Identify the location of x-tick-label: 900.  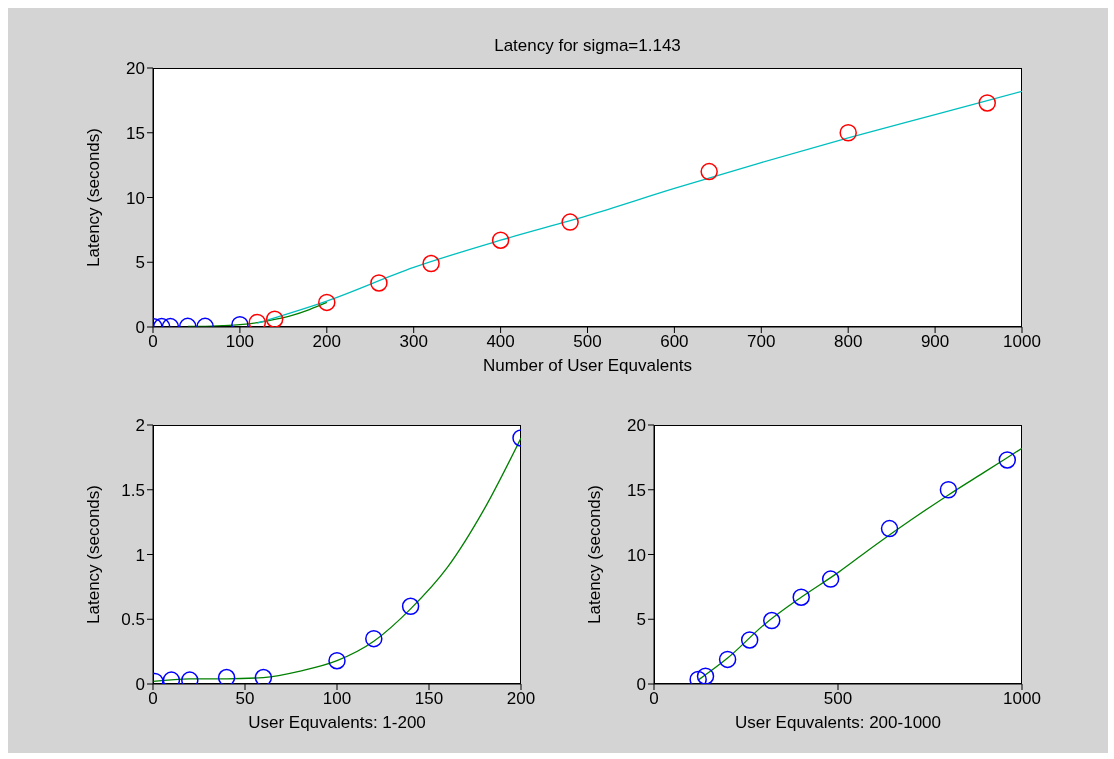
(935, 342).